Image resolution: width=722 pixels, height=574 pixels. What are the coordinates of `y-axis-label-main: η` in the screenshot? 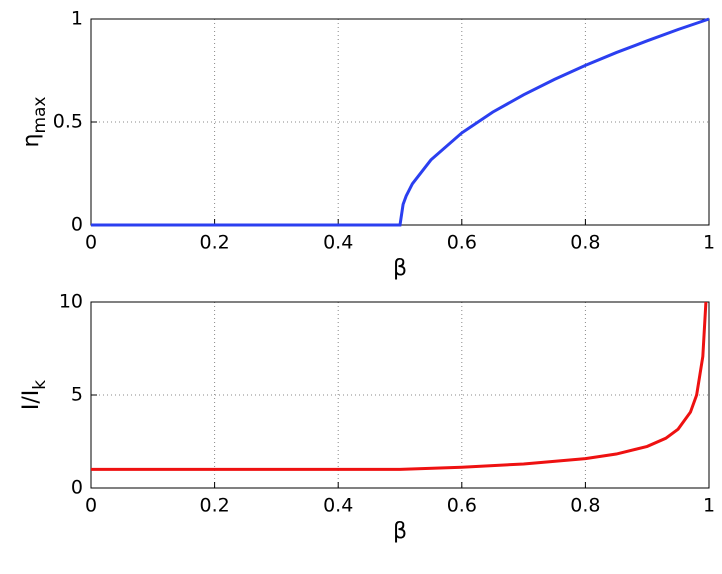 It's located at (31, 141).